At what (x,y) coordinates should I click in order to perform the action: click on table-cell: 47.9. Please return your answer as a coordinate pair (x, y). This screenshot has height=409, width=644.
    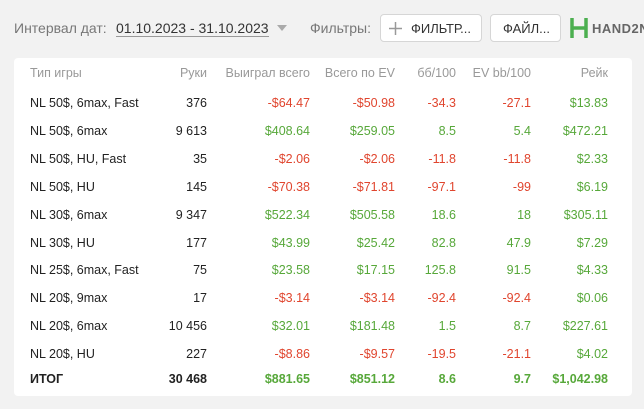
    Looking at the image, I should click on (518, 242).